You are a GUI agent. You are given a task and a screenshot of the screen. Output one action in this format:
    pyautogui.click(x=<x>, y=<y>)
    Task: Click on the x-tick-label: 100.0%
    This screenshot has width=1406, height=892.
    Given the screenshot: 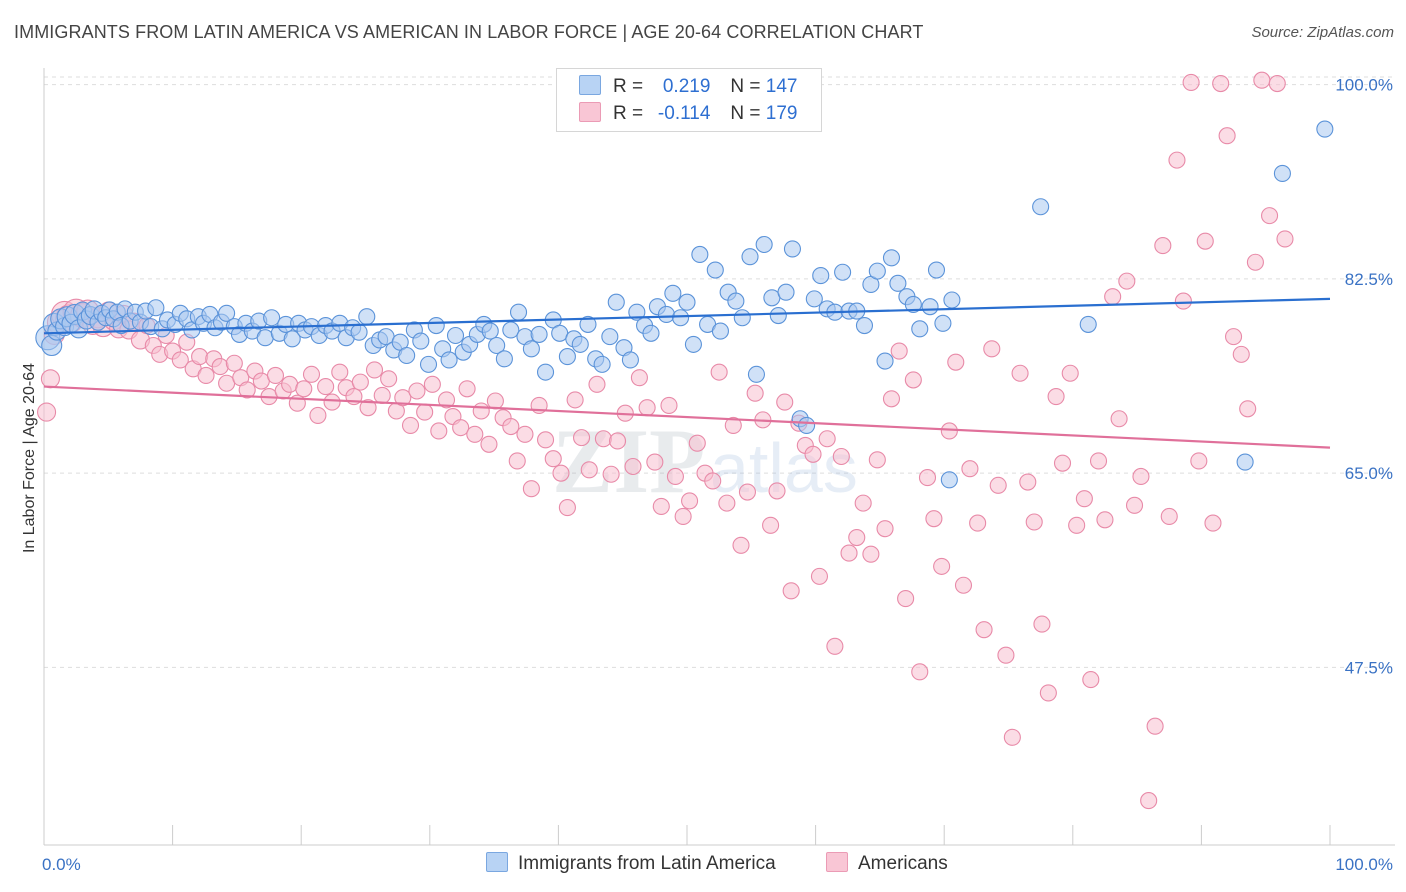 What is the action you would take?
    pyautogui.click(x=1364, y=864)
    